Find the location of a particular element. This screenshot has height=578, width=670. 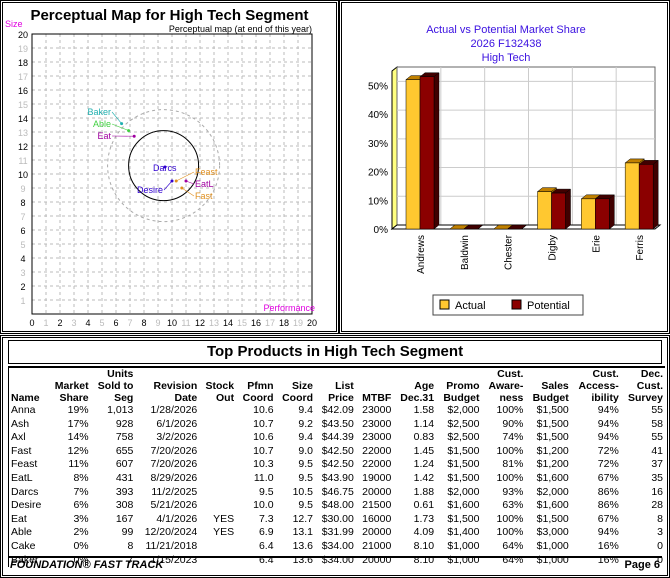

table-cell: 655 is located at coordinates (124, 450).